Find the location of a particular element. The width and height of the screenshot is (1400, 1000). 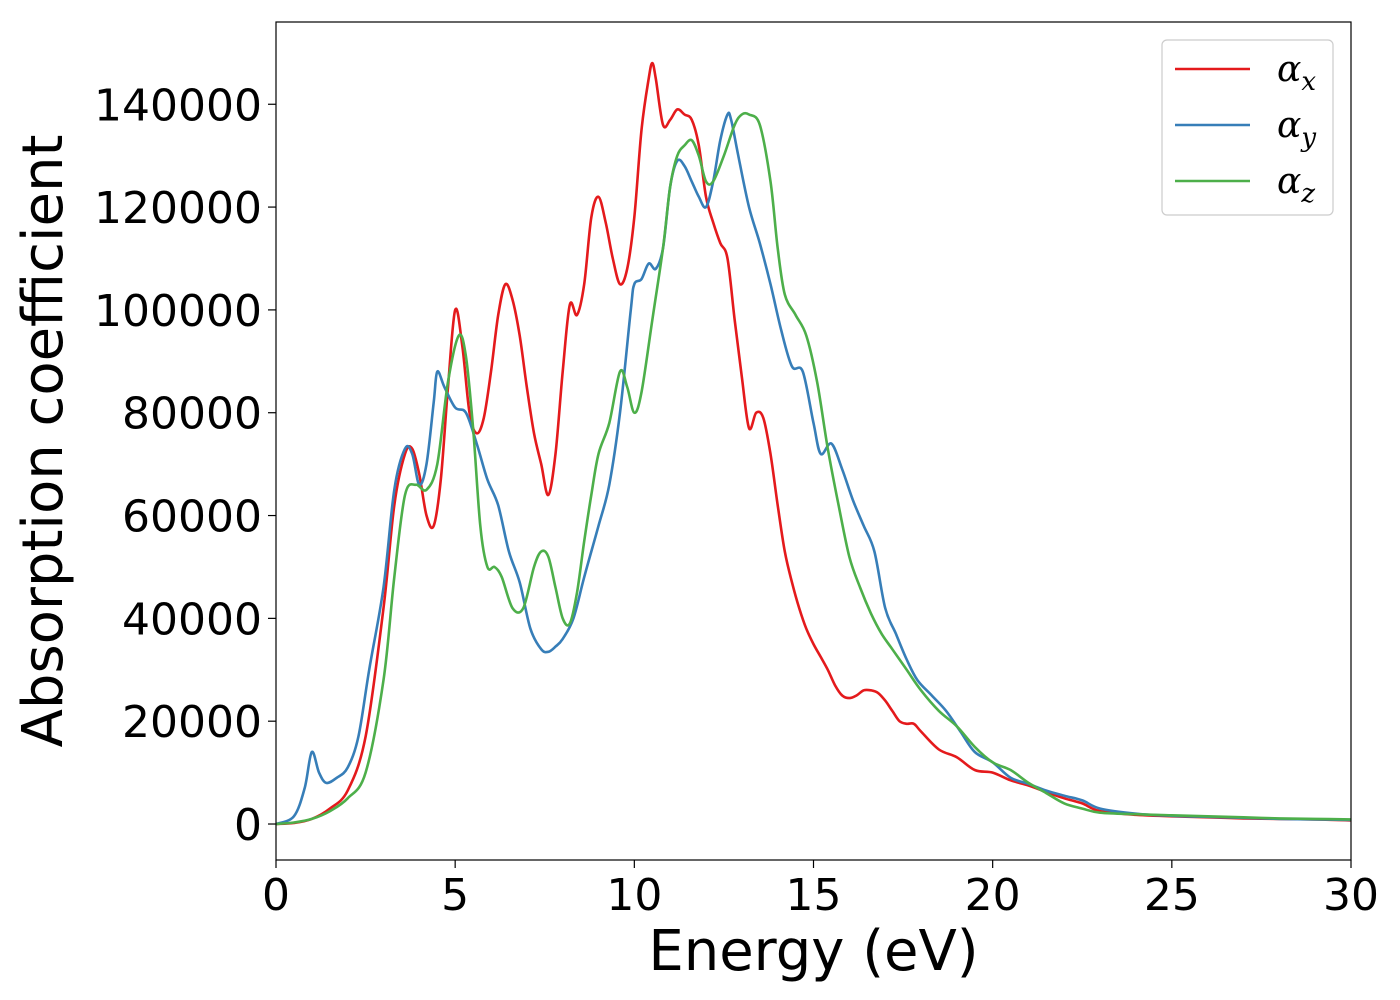

x-tick-label: 30 is located at coordinates (1351, 895).